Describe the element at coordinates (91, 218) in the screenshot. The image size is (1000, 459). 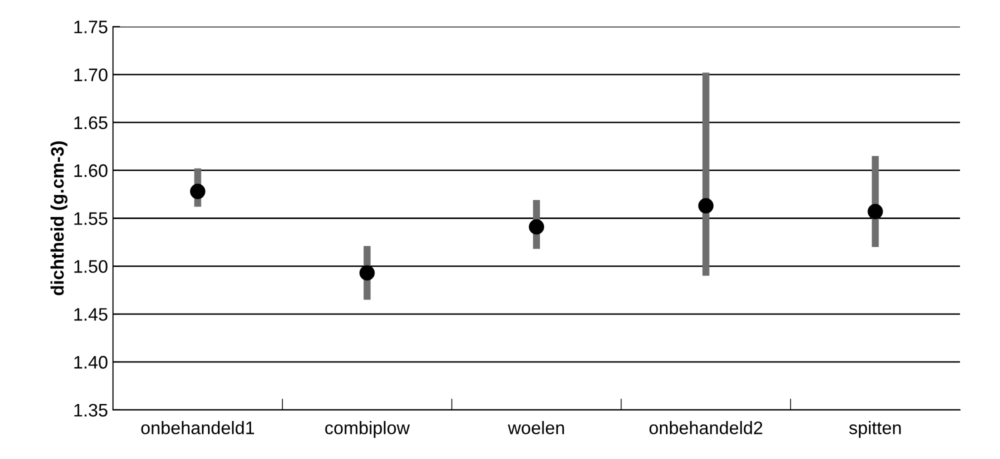
I see `y-tick-label: 1.55` at that location.